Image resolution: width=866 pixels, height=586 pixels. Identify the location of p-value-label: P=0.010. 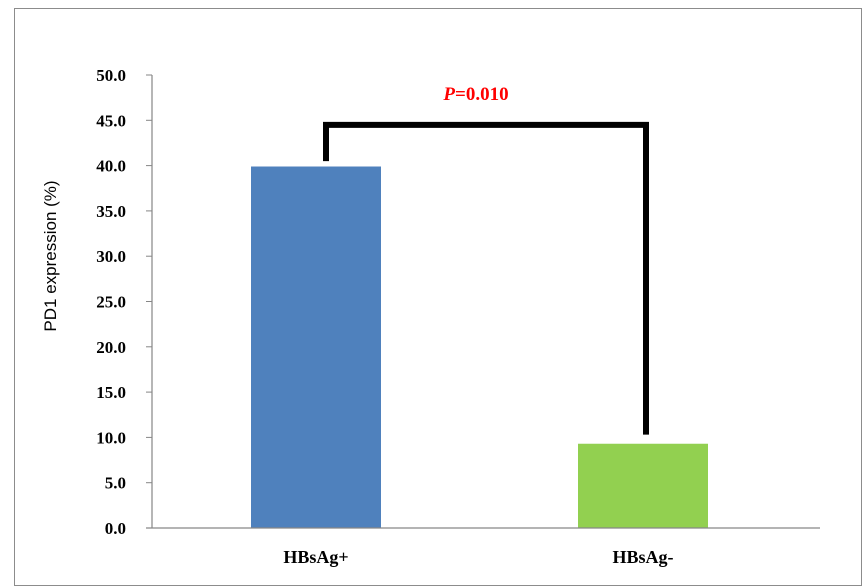
(475, 94).